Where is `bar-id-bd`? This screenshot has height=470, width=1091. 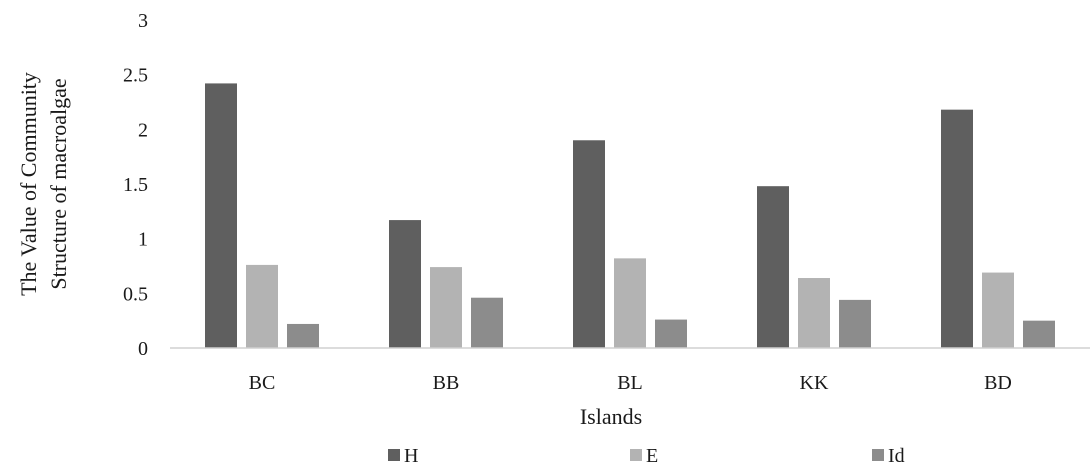
bar-id-bd is located at coordinates (1039, 334).